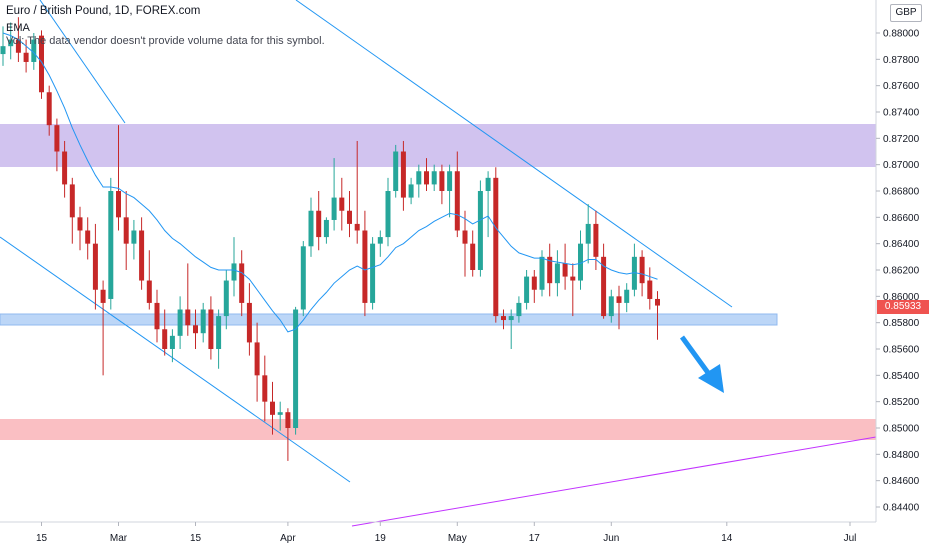 Image resolution: width=932 pixels, height=550 pixels. Describe the element at coordinates (438, 145) in the screenshot. I see `supply-zone` at that location.